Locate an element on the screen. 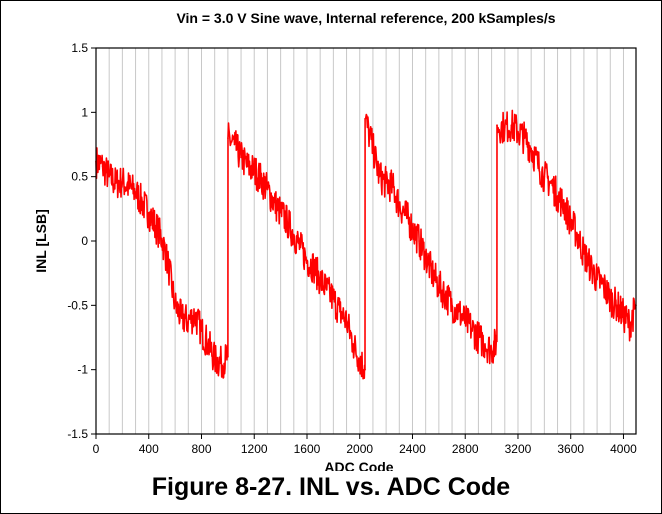  x-tick-label: 2800 is located at coordinates (465, 449).